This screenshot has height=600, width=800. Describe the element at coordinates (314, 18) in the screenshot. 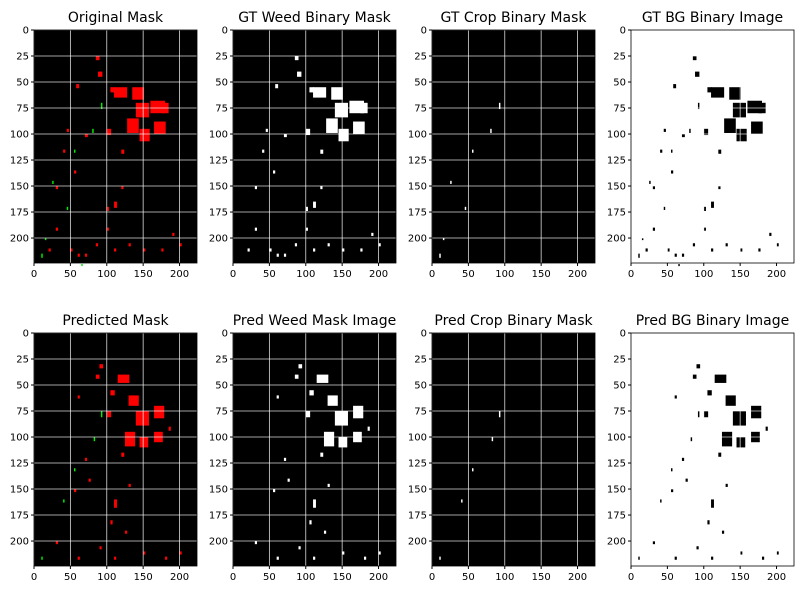

I see `panel-title: GT Weed Binary Mask` at that location.